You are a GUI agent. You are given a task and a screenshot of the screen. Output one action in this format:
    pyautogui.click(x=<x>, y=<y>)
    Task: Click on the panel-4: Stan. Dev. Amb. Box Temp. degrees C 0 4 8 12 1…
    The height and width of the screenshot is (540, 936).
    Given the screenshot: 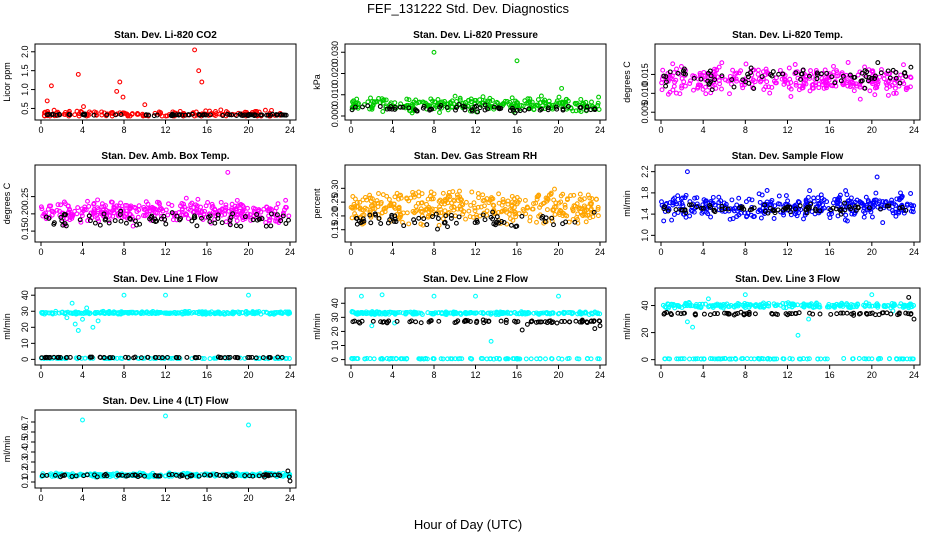 What is the action you would take?
    pyautogui.click(x=149, y=204)
    